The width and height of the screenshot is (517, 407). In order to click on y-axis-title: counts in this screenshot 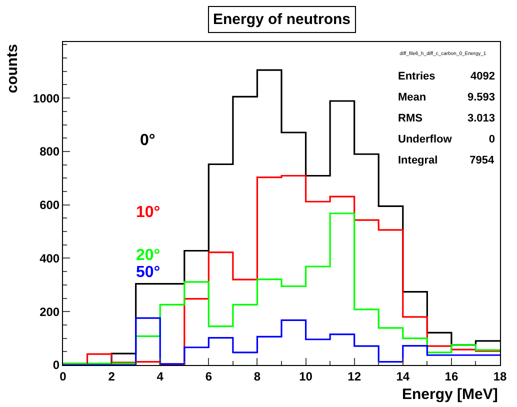, I will do `click(13, 69)`.